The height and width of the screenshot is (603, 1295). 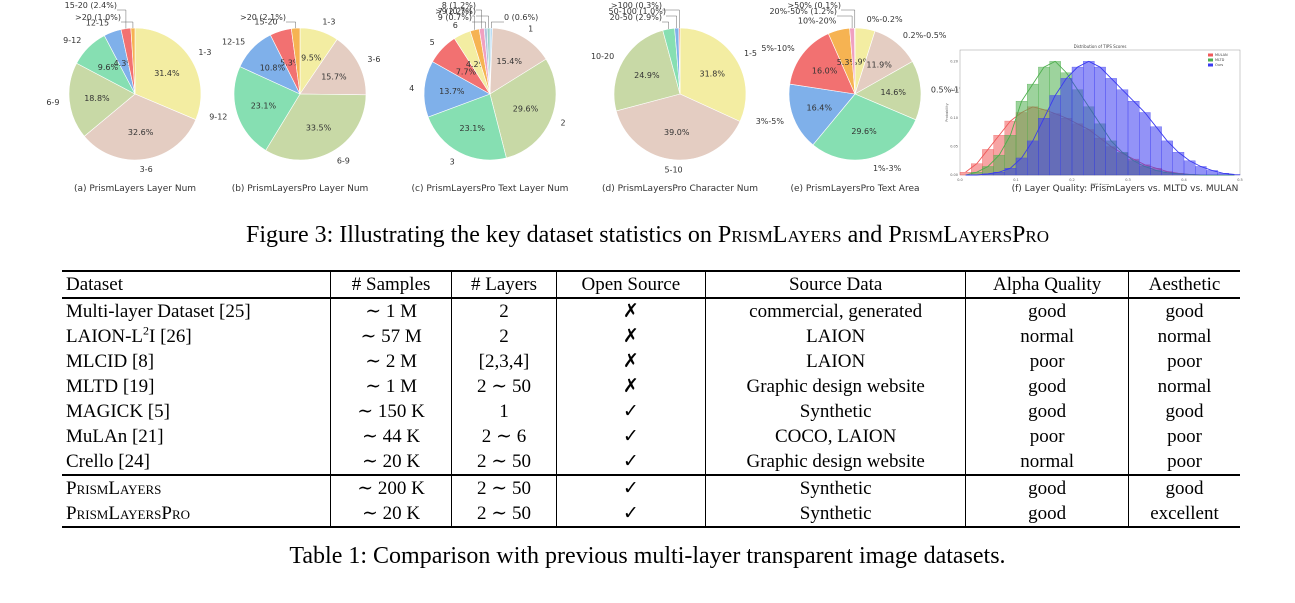 What do you see at coordinates (289, 235) in the screenshot?
I see `figure-caption-prefix: Figure 3:` at bounding box center [289, 235].